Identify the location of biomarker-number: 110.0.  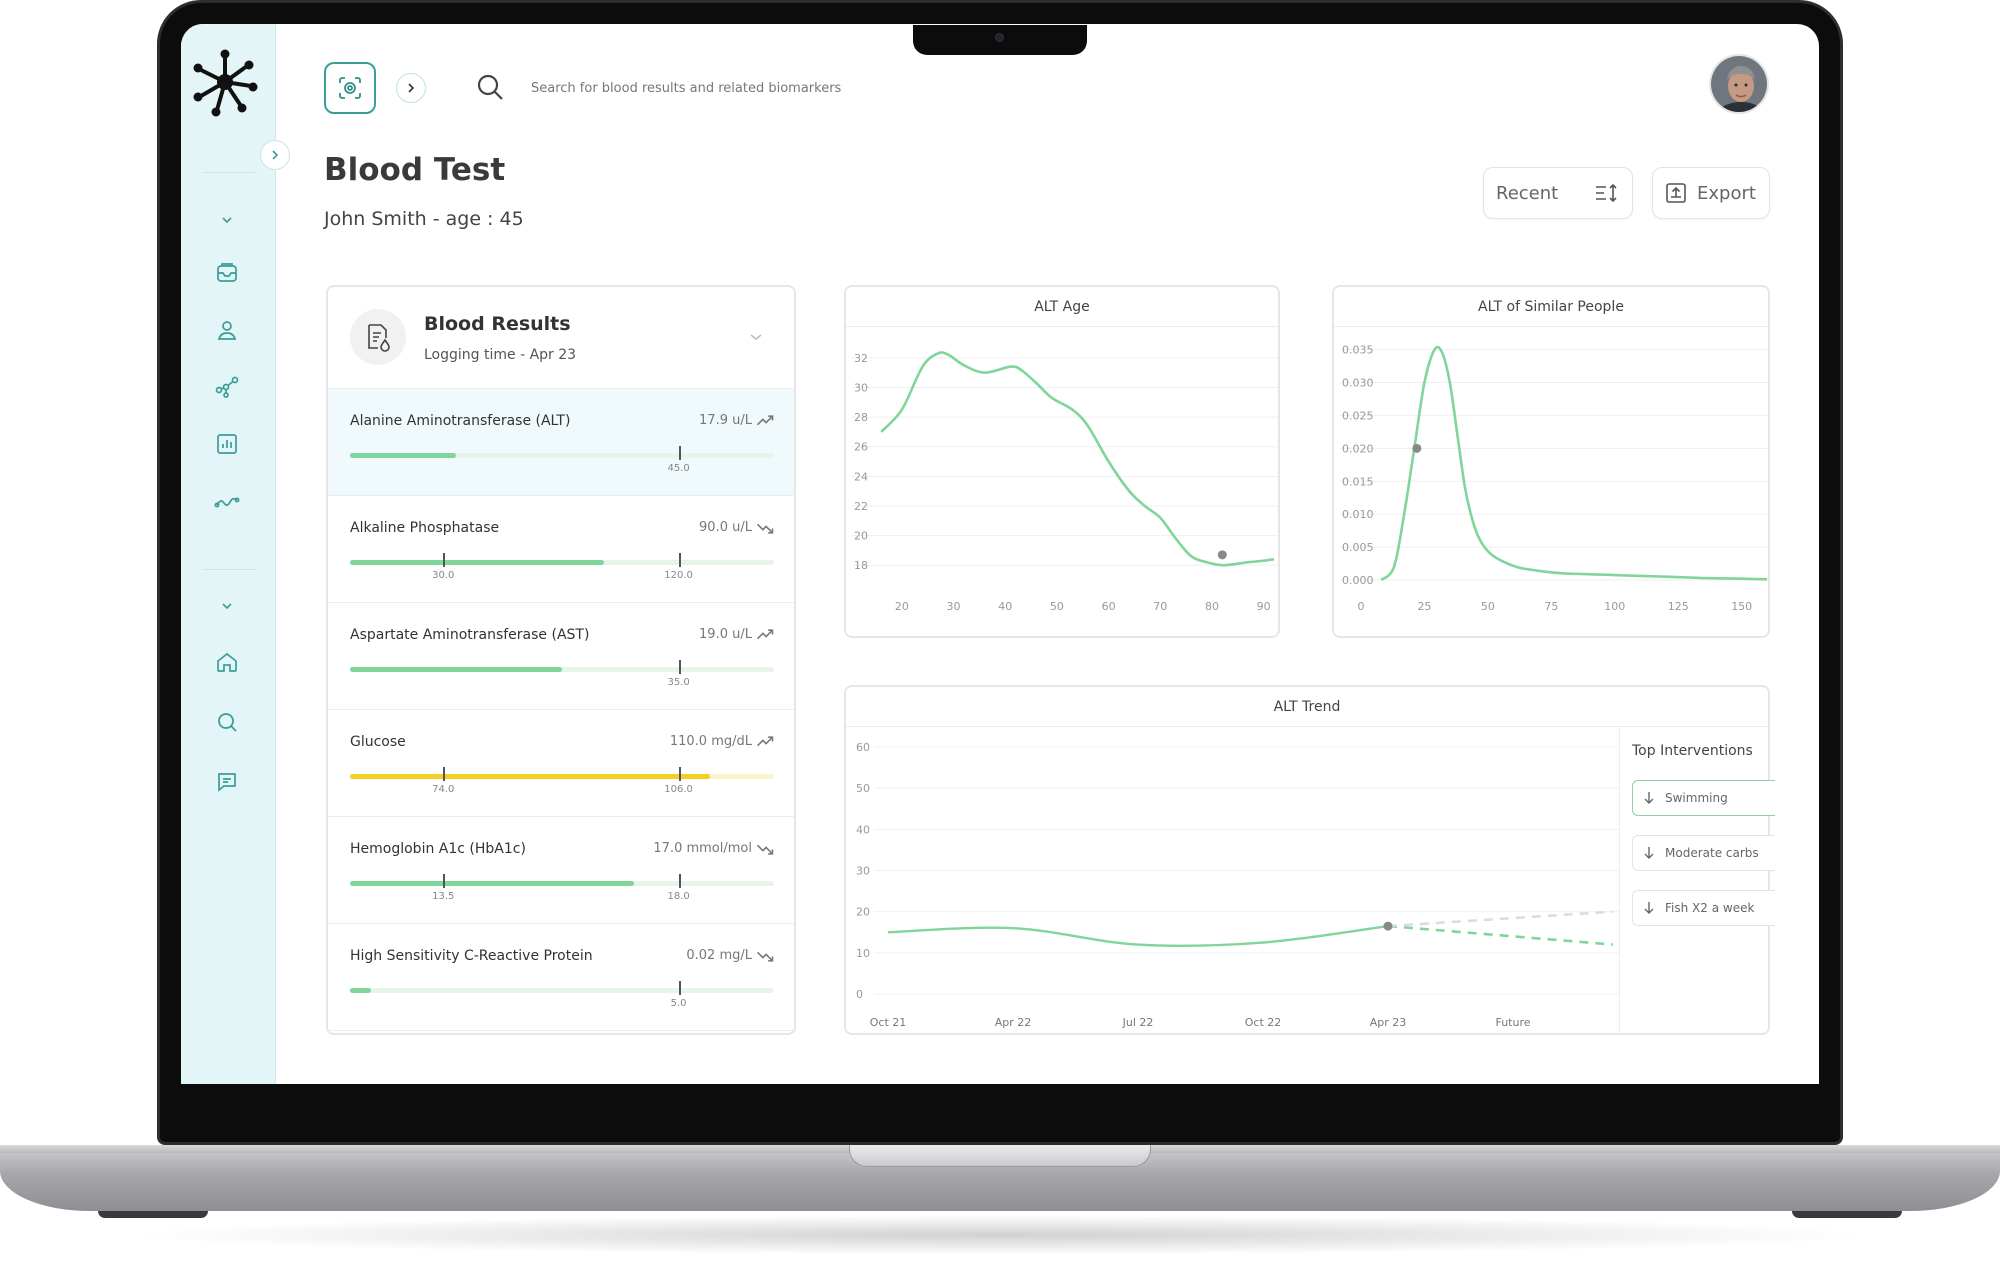
(688, 741).